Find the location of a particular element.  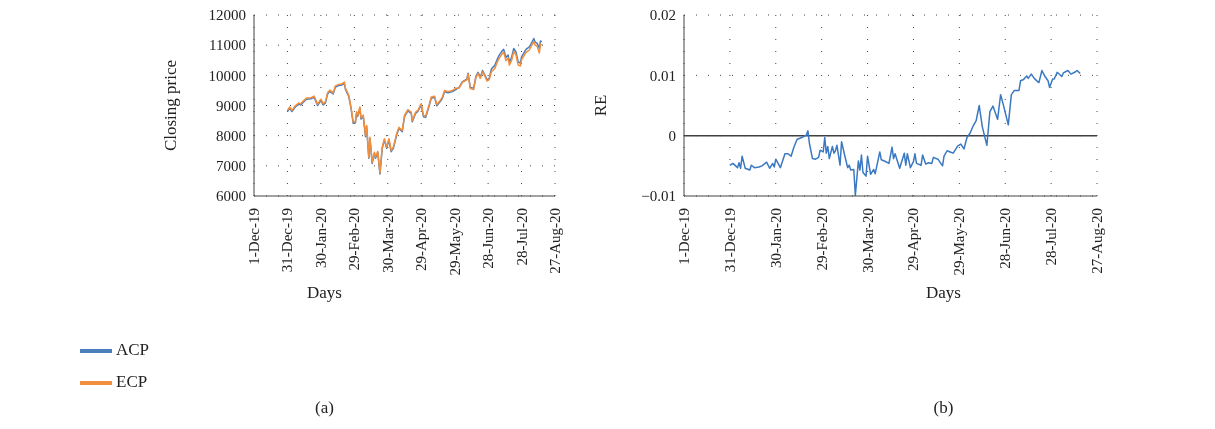

line-series is located at coordinates (905, 132).